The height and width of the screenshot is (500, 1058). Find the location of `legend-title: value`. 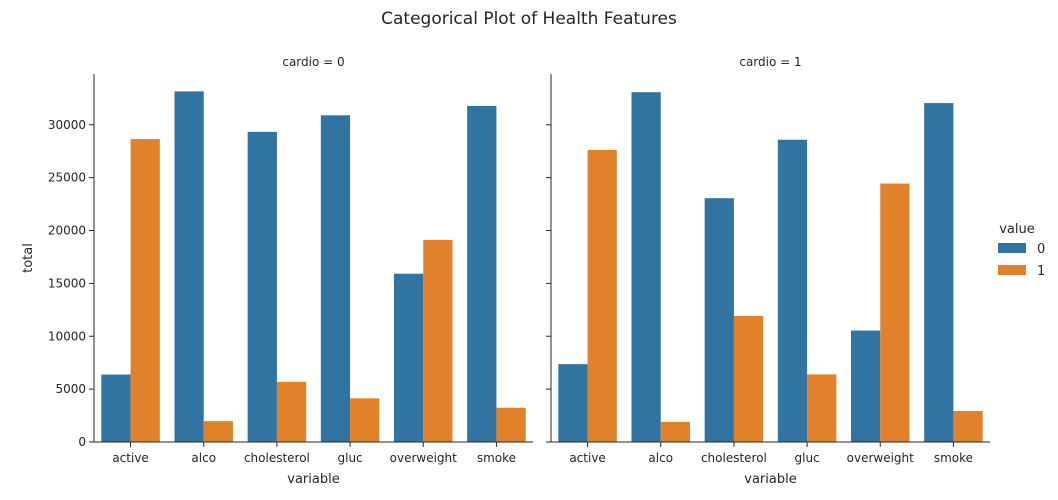

legend-title: value is located at coordinates (1017, 229).